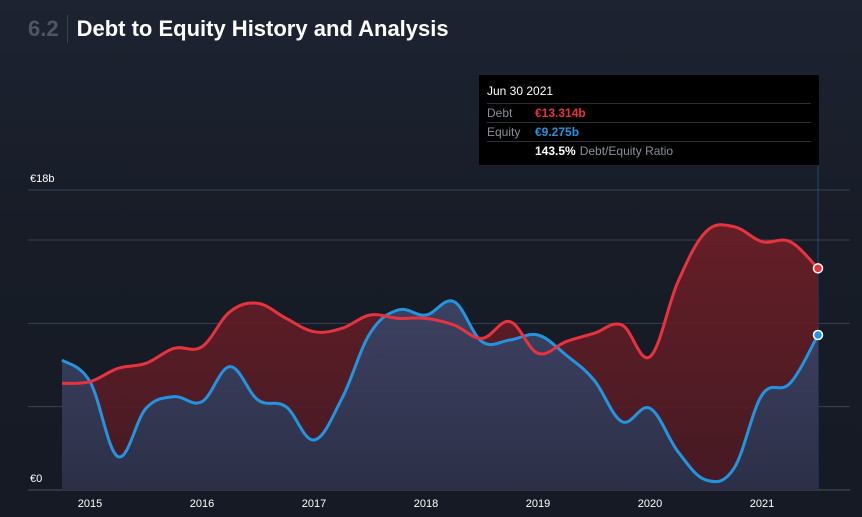 The width and height of the screenshot is (862, 517). I want to click on tooltip-equity-value: €9.275b, so click(557, 132).